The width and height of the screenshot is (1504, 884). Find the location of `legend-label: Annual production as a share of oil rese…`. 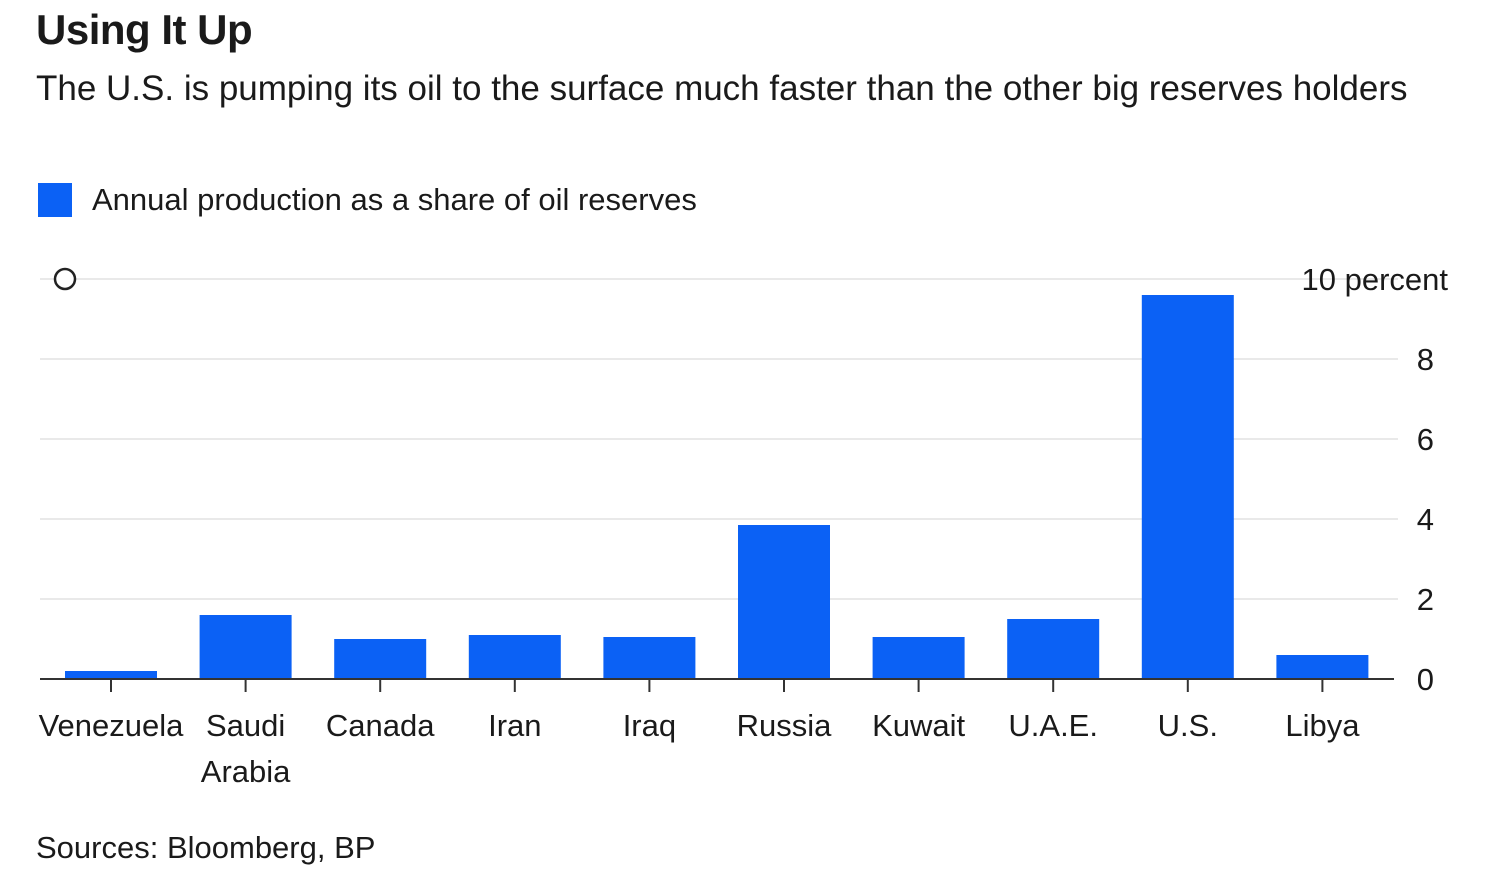

legend-label: Annual production as a share of oil rese… is located at coordinates (394, 199).